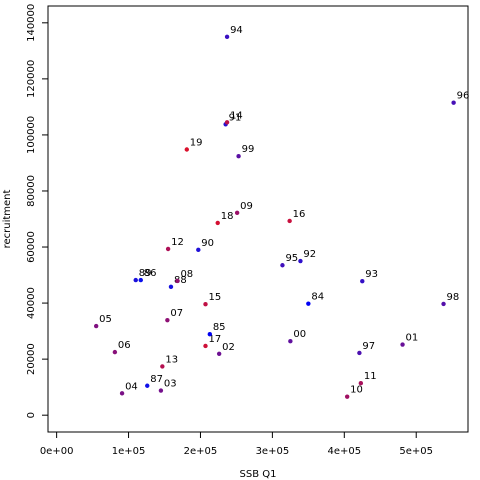  What do you see at coordinates (371, 274) in the screenshot?
I see `data-point-label: 93` at bounding box center [371, 274].